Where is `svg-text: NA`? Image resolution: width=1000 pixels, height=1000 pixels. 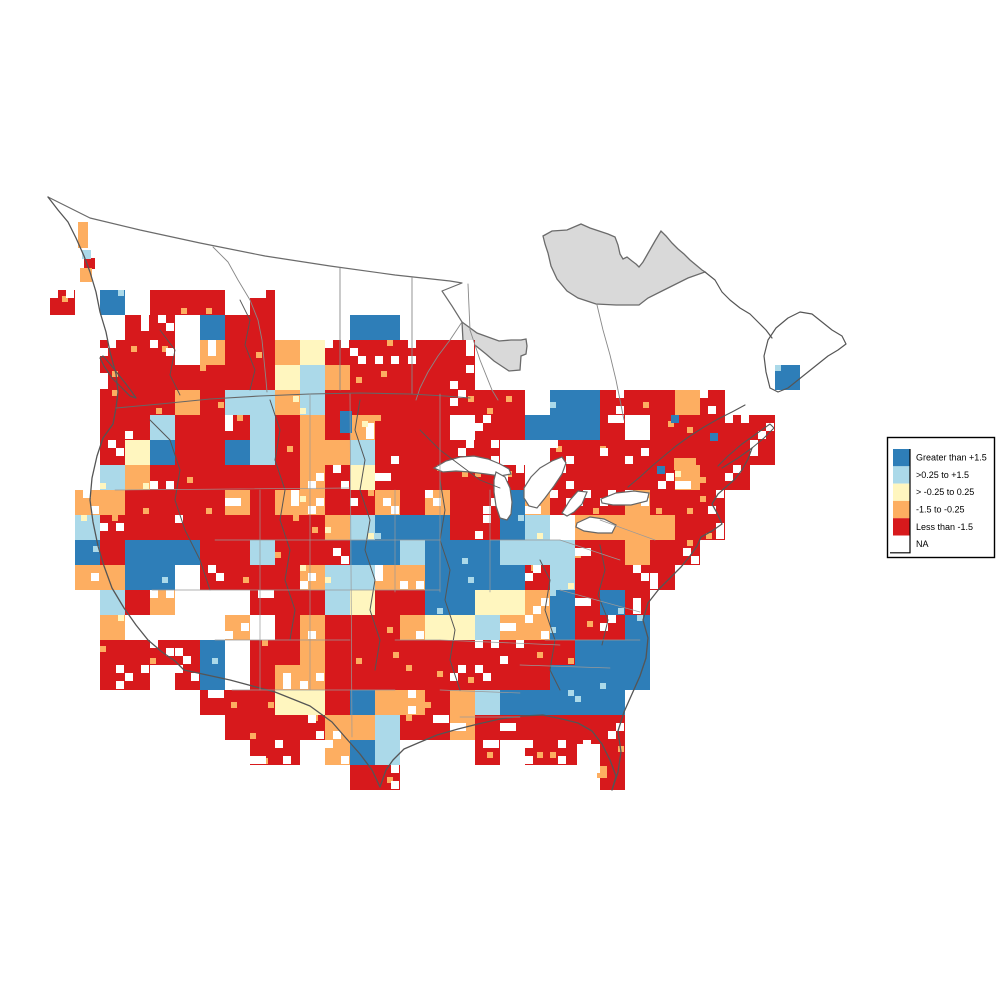 svg-text: NA is located at coordinates (922, 544).